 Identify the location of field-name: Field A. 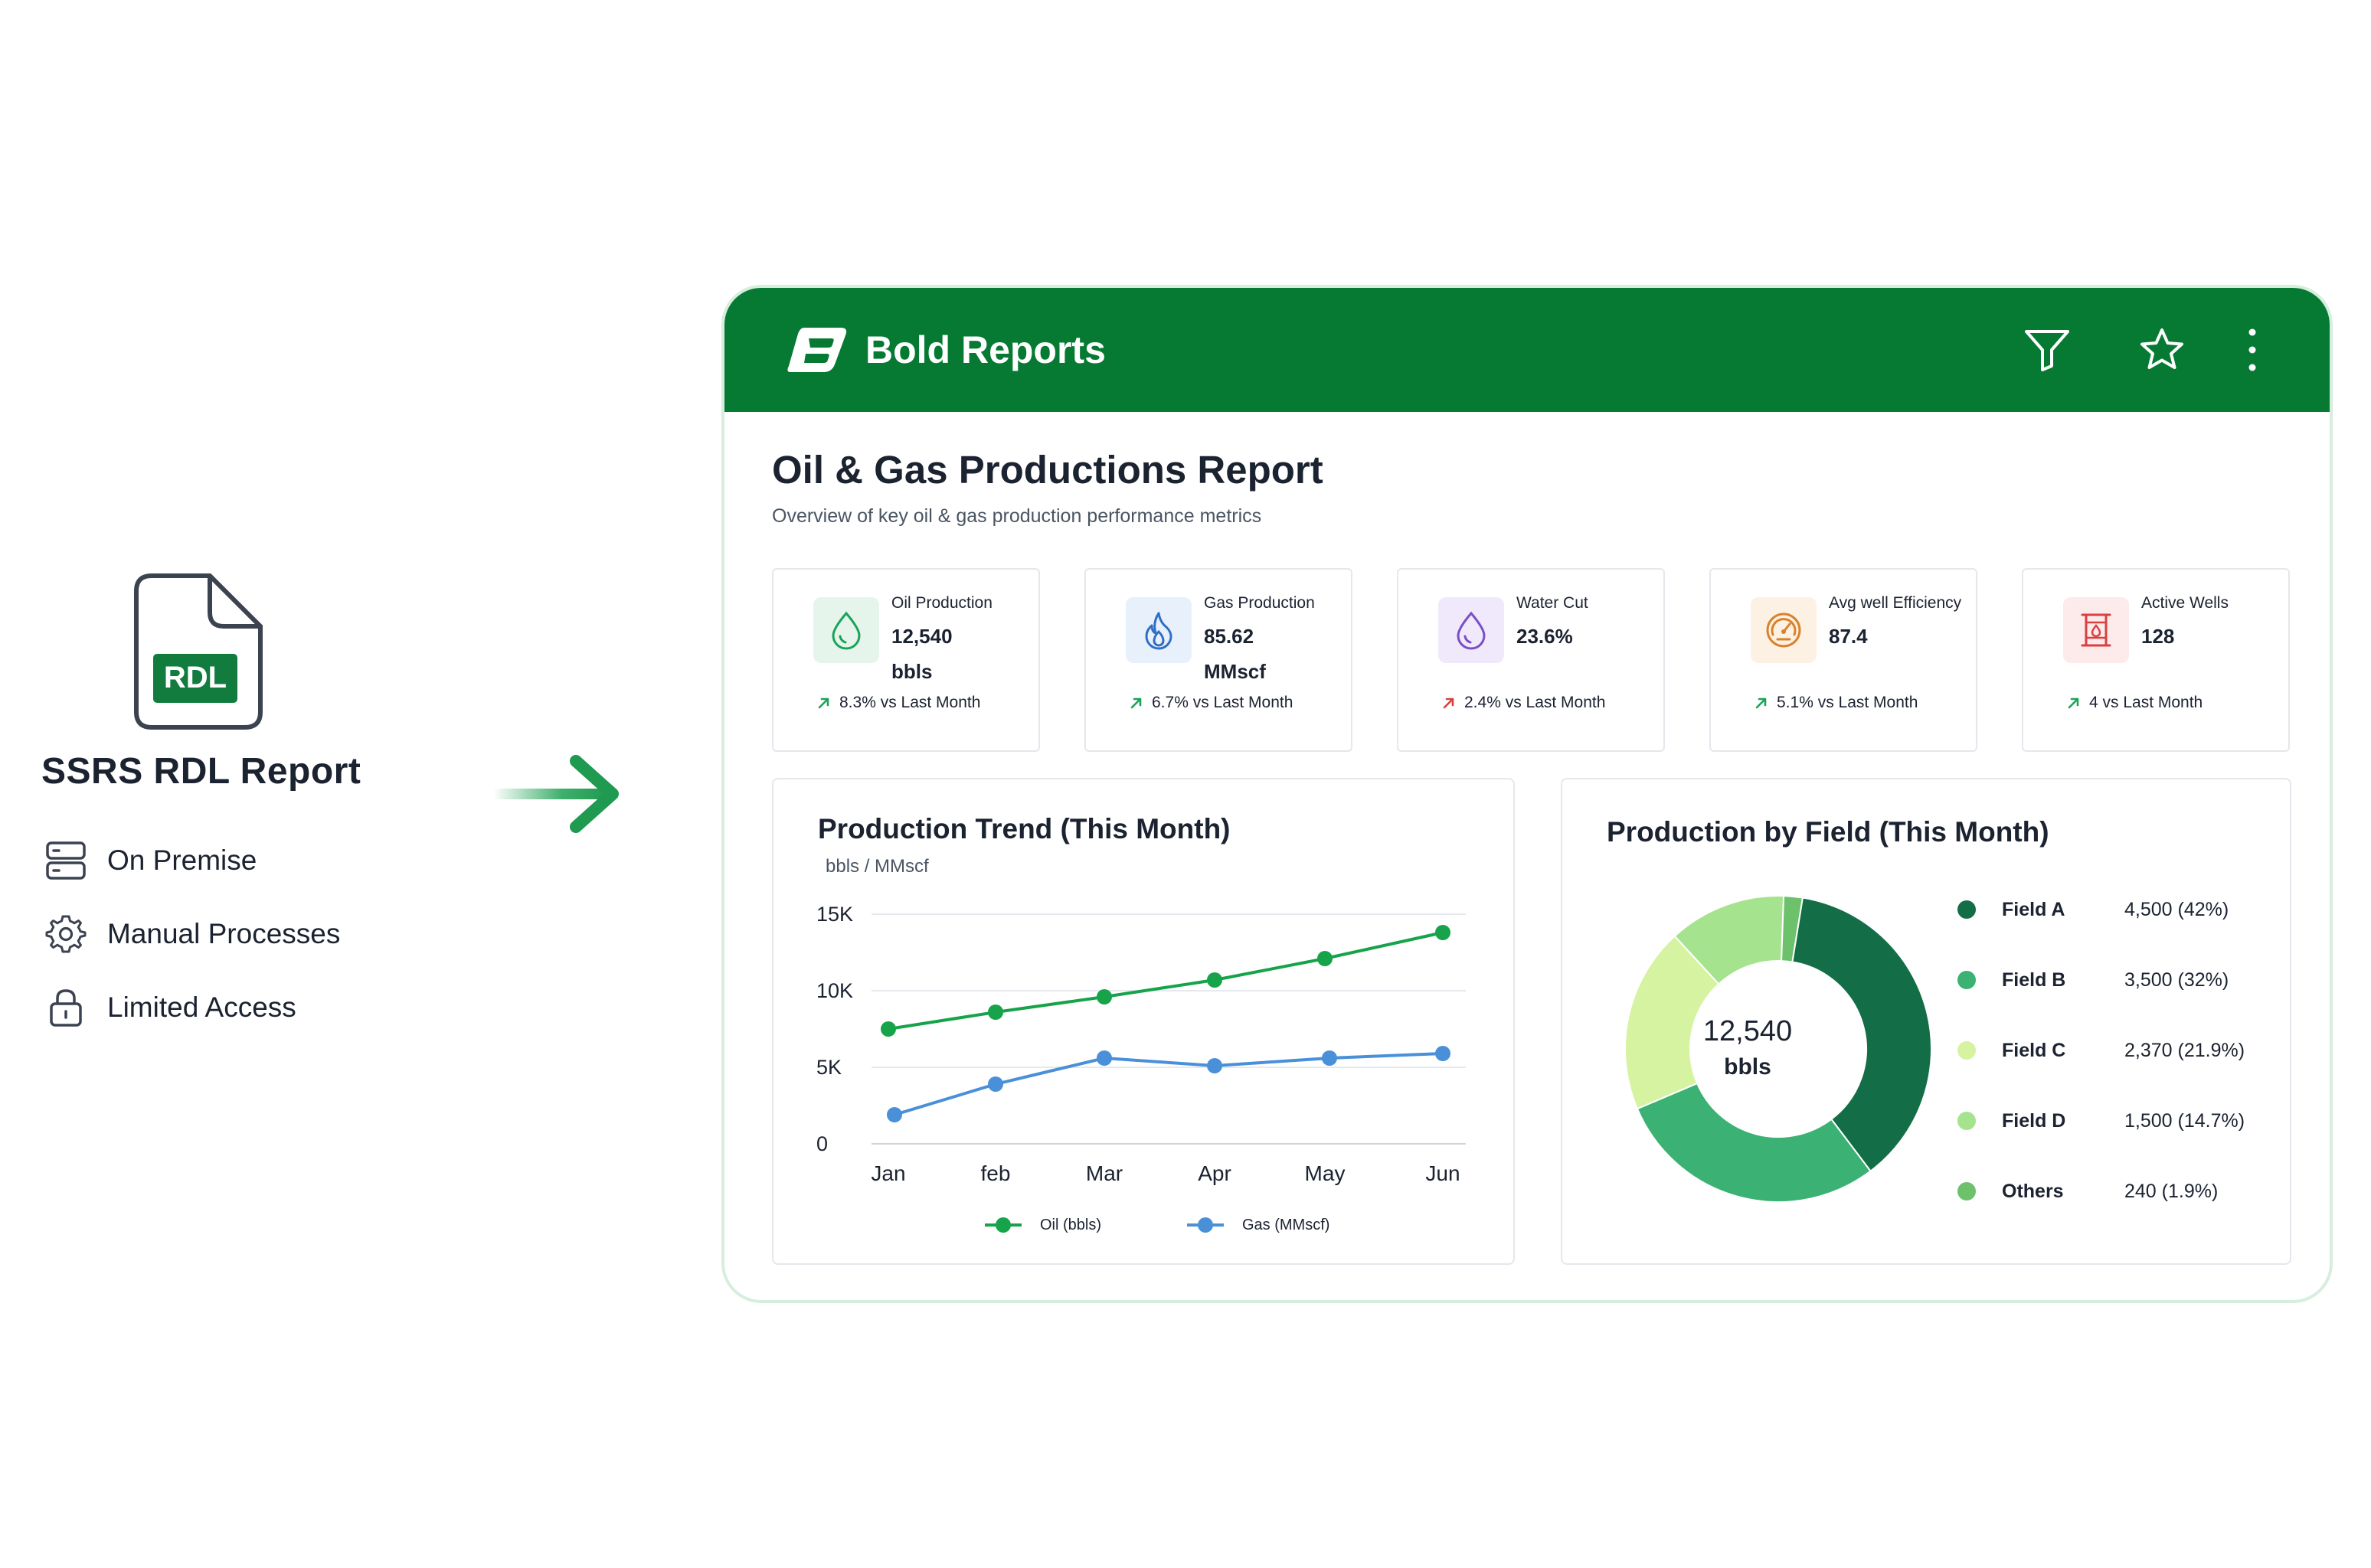
(2033, 909).